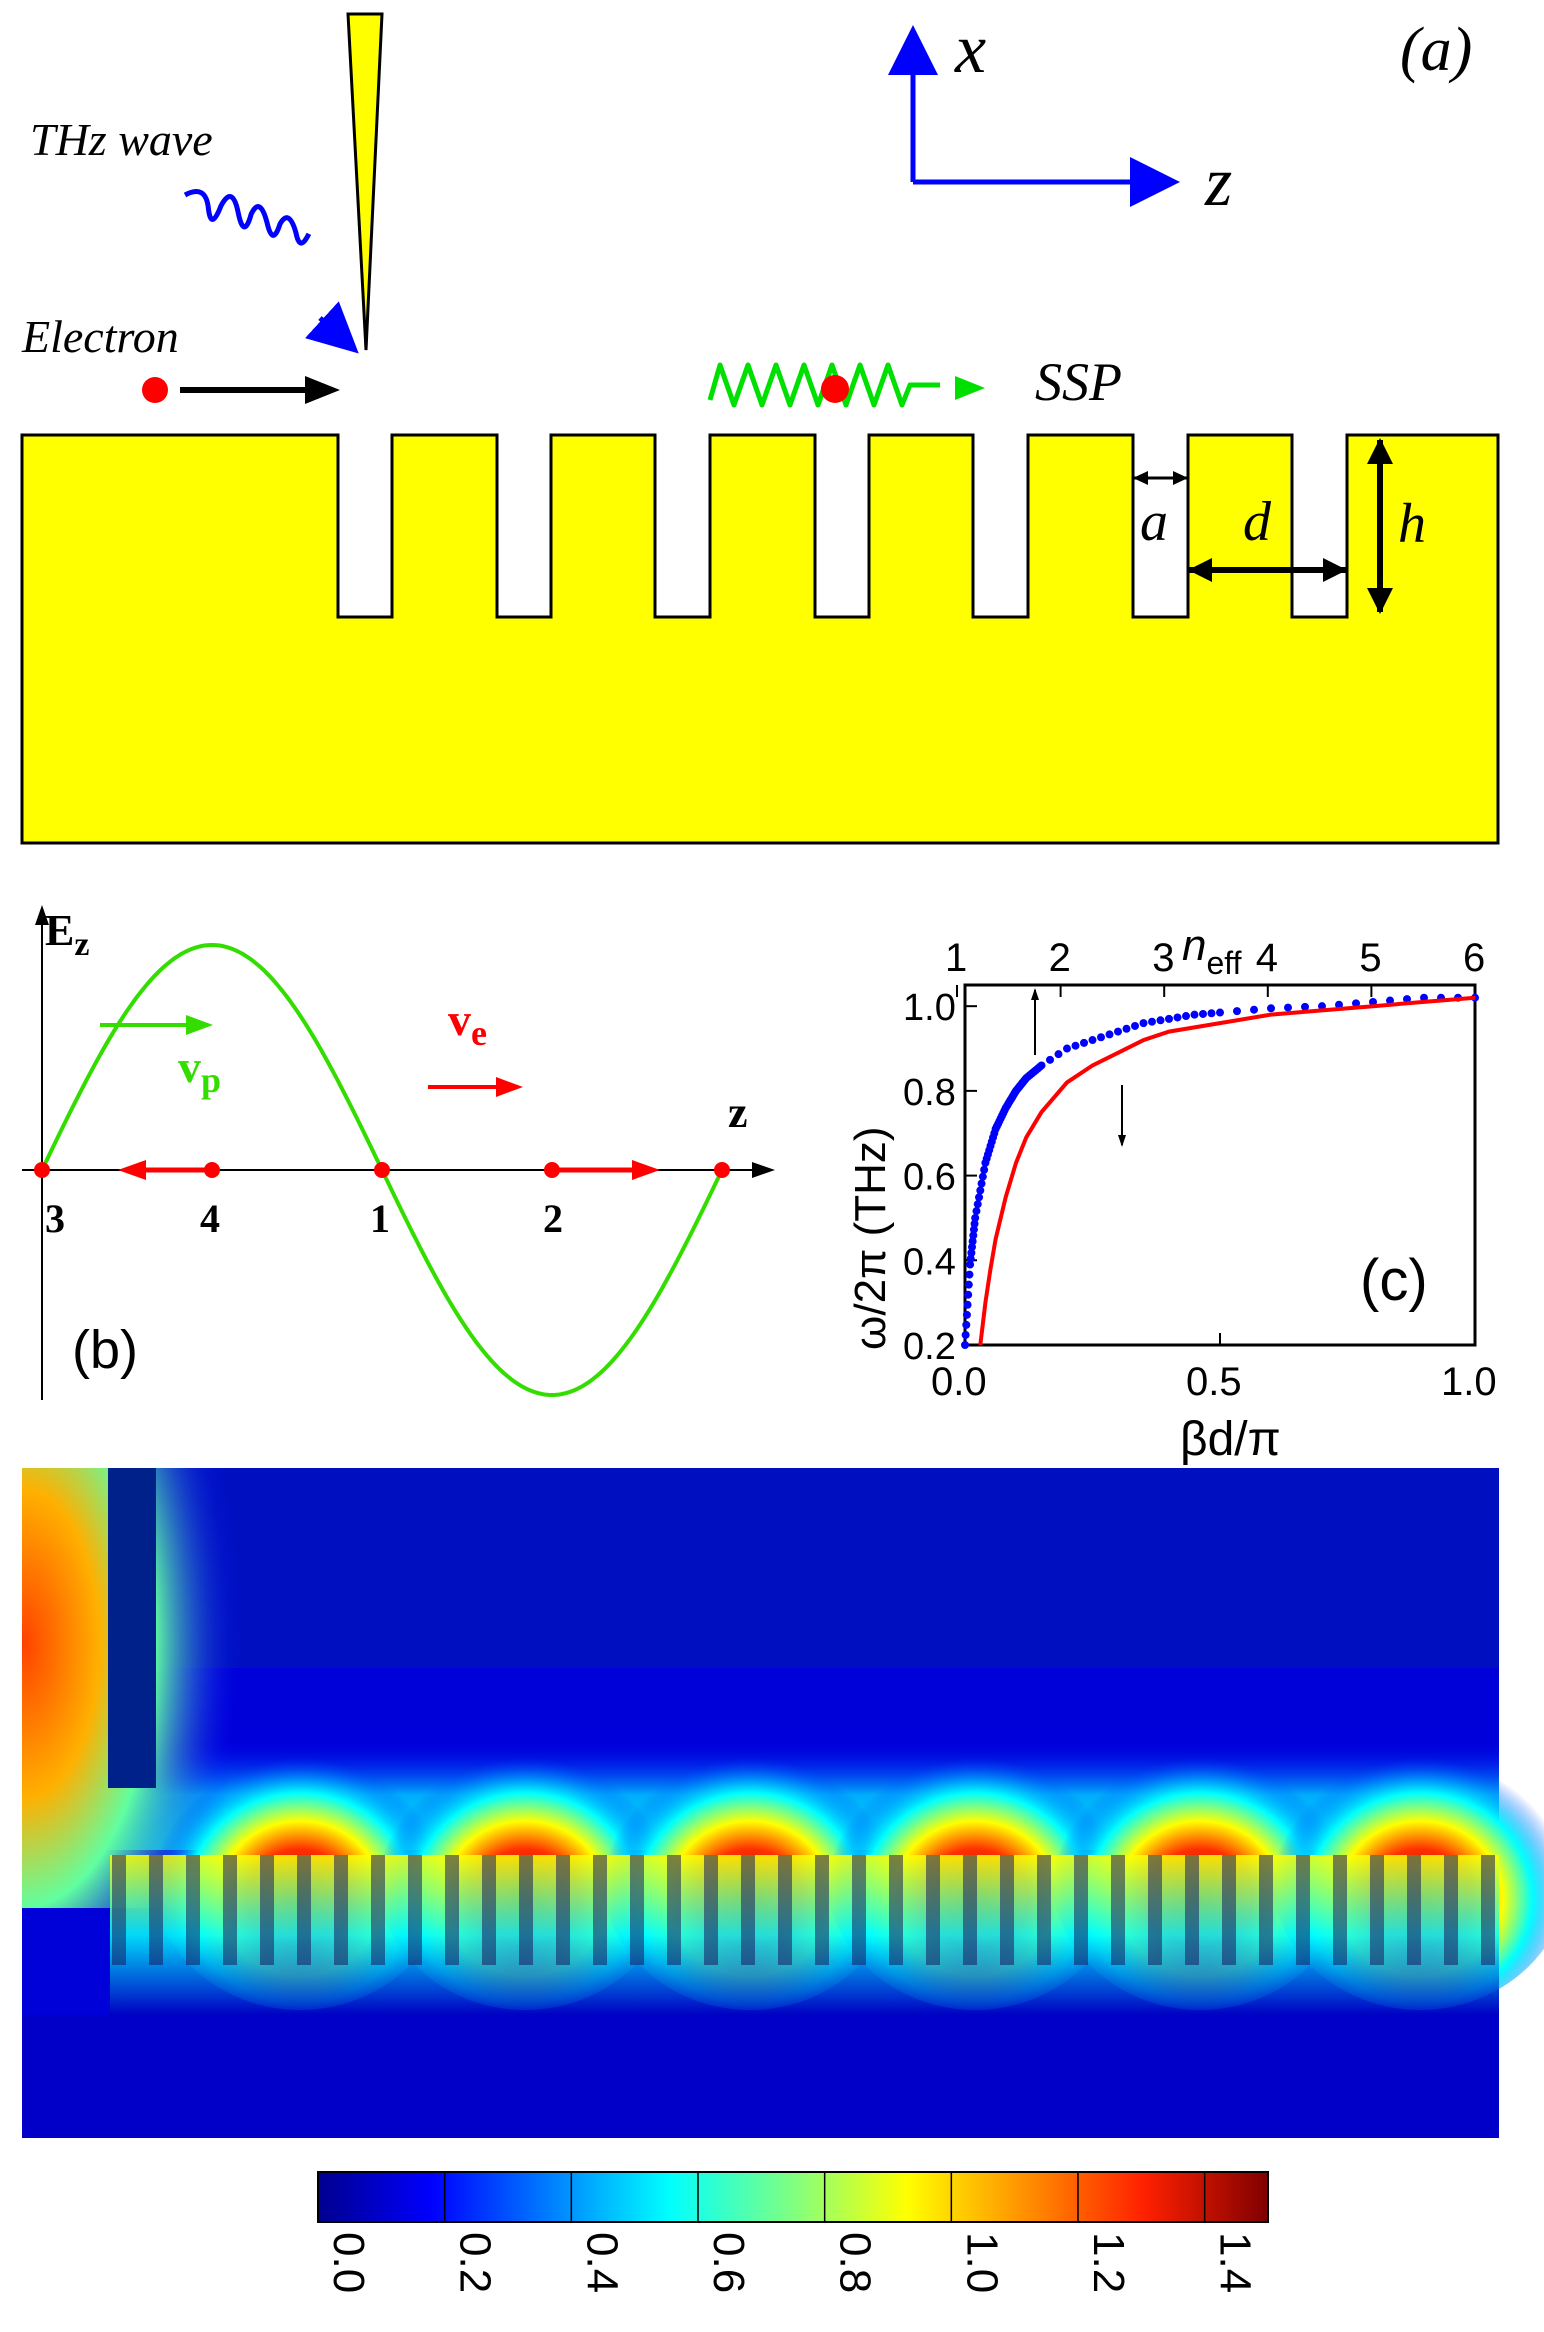  Describe the element at coordinates (382, 1170) in the screenshot. I see `point-1-dot` at that location.